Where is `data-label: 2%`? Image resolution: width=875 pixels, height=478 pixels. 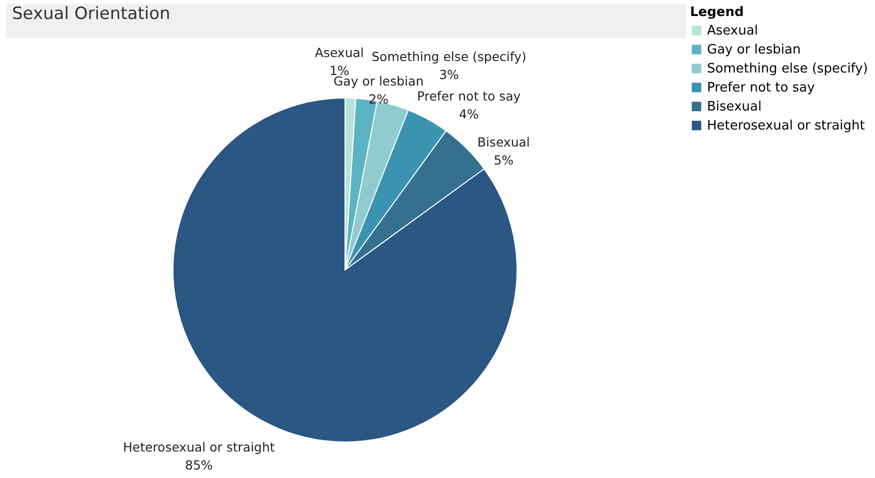
data-label: 2% is located at coordinates (378, 98).